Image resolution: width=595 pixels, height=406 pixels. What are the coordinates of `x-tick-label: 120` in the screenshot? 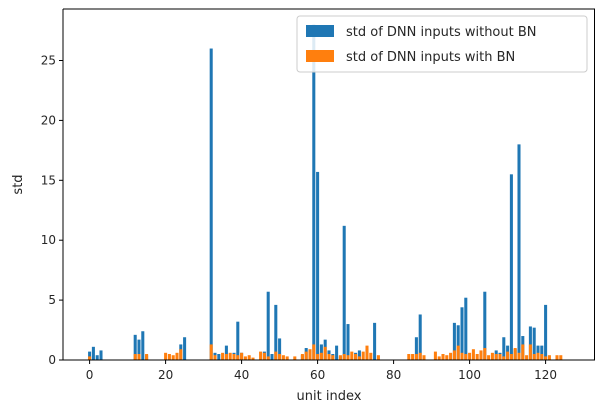 It's located at (545, 375).